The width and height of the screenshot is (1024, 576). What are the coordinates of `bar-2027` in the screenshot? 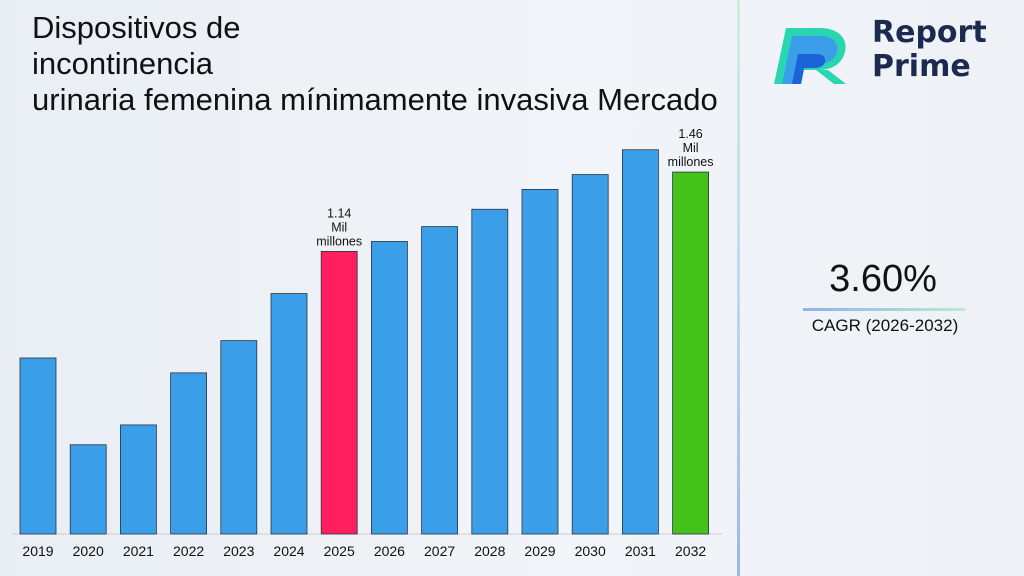 It's located at (440, 380).